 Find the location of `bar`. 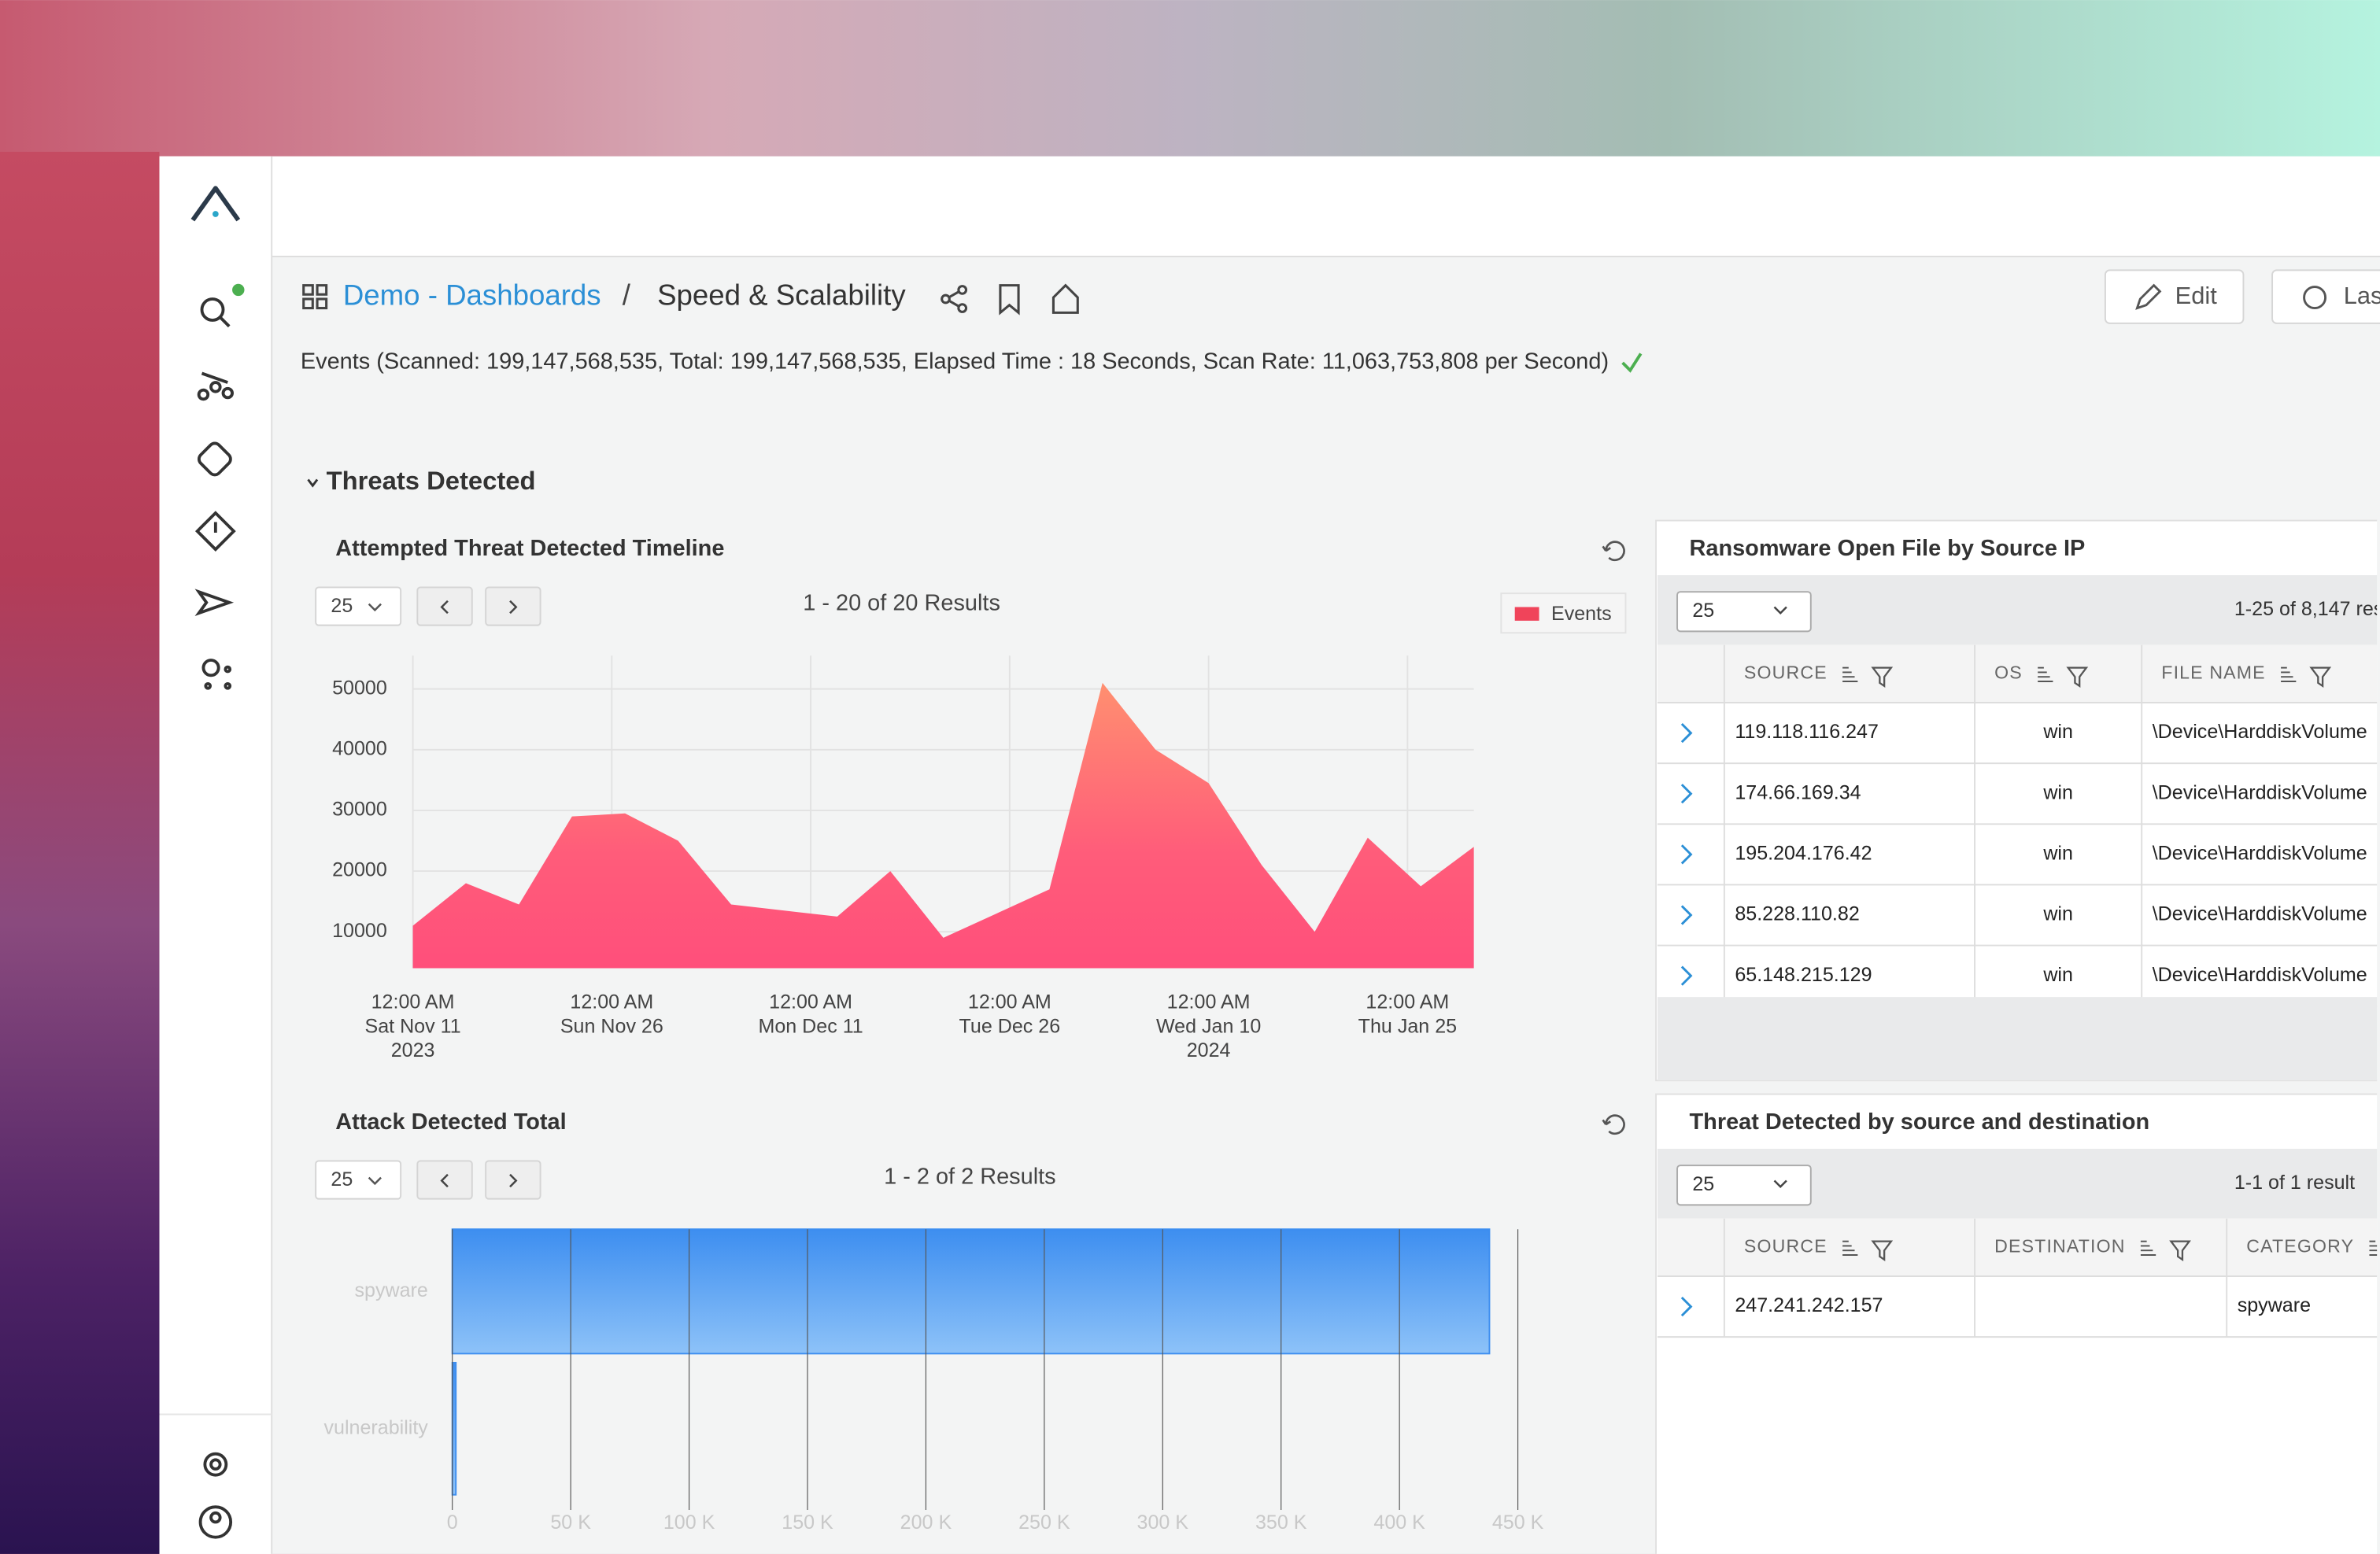

bar is located at coordinates (971, 1291).